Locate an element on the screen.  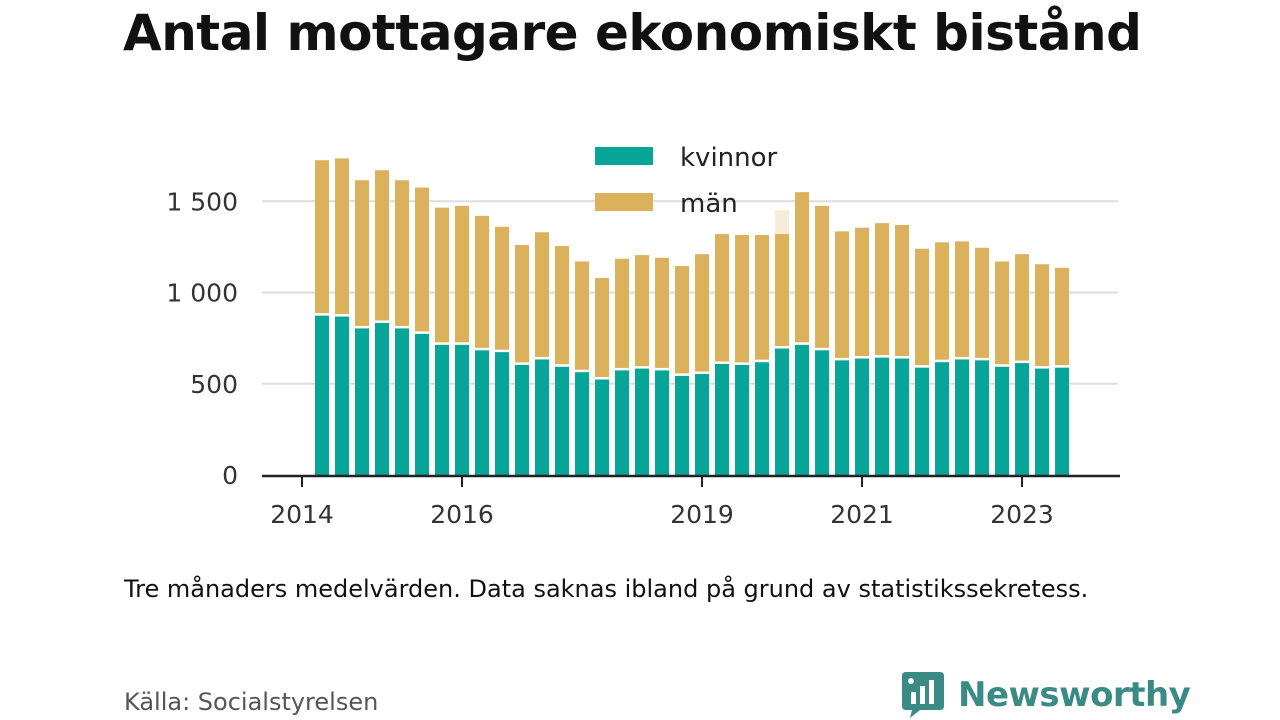
legend-label-man: män is located at coordinates (709, 204).